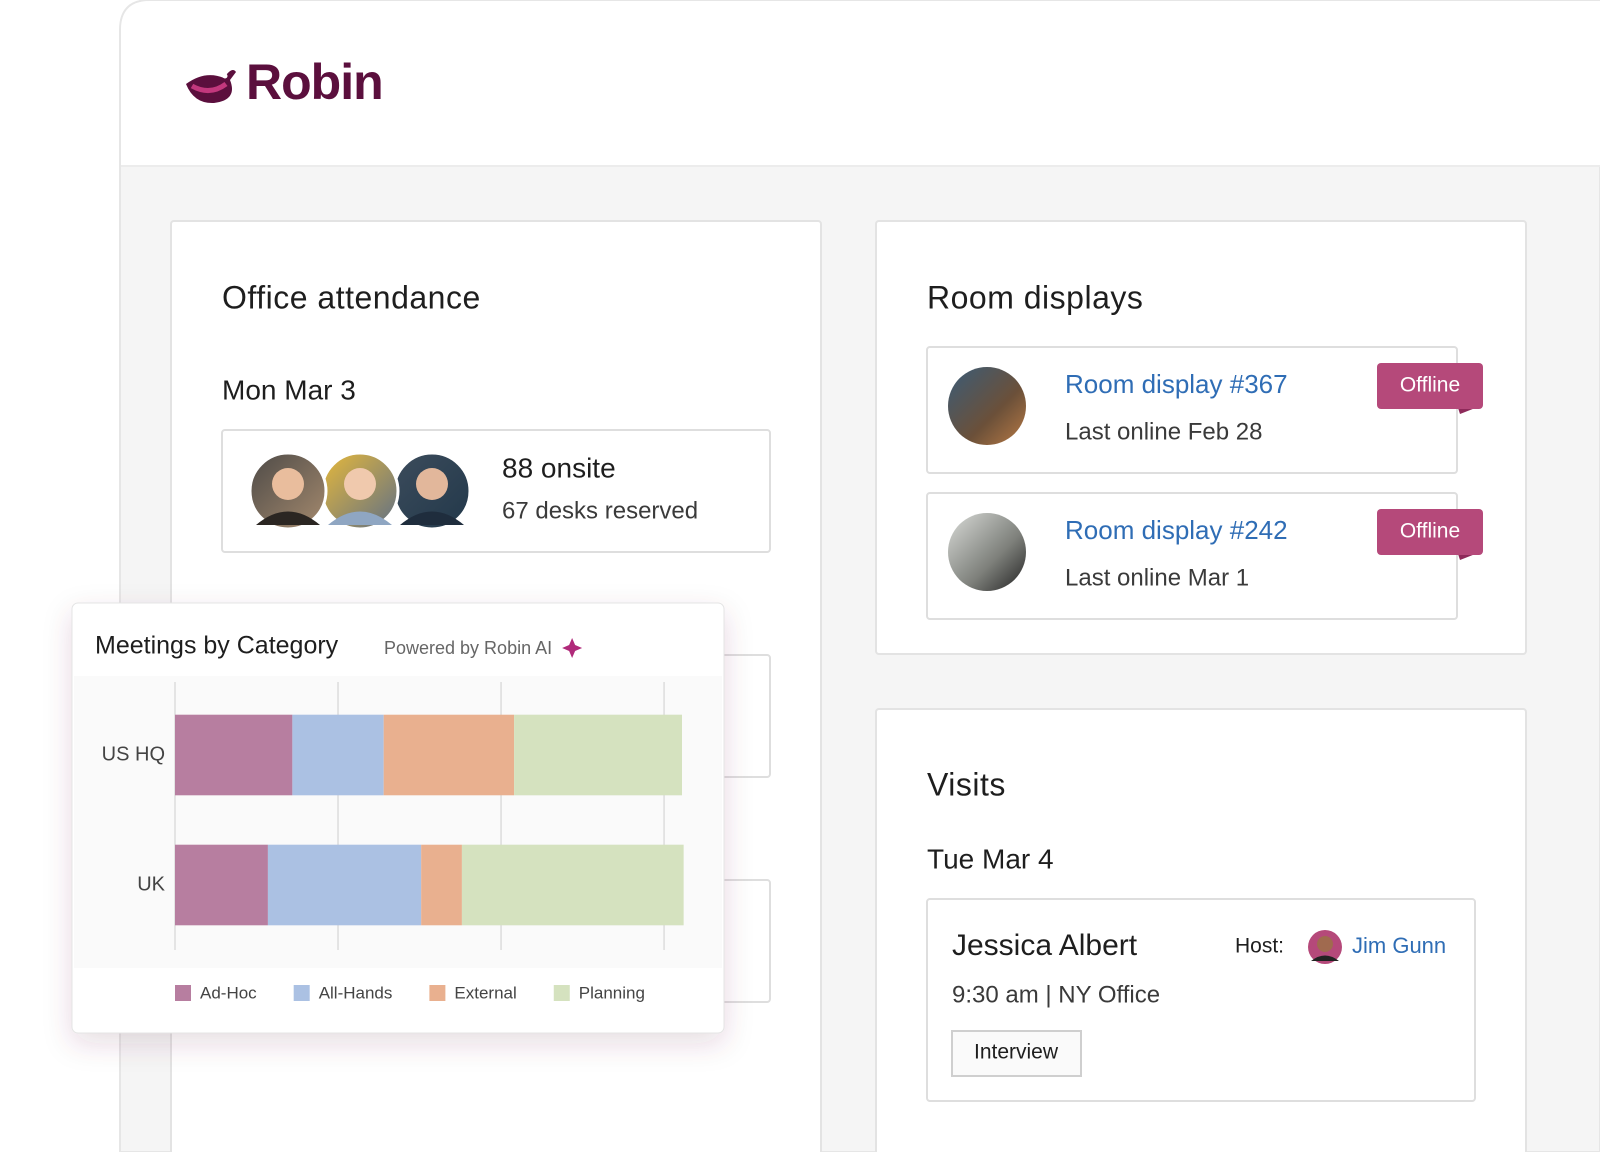 The width and height of the screenshot is (1600, 1152). I want to click on avatars, so click(360, 491).